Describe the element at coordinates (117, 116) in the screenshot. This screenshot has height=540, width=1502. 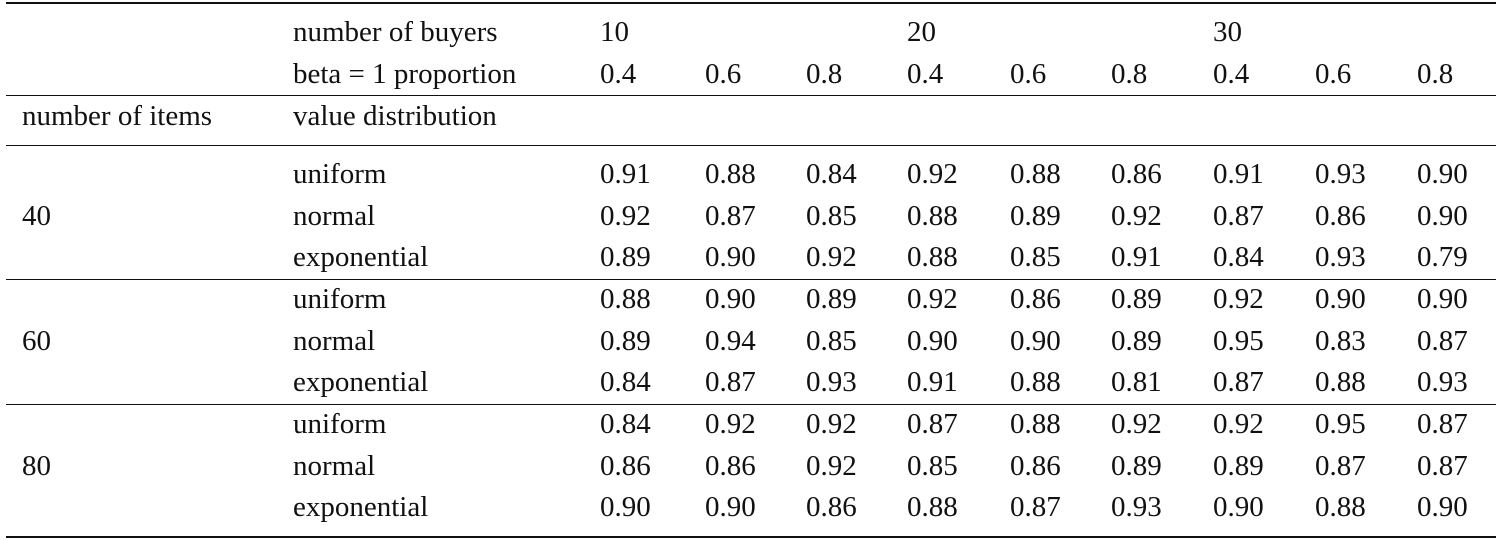
I see `items-label: number of items` at that location.